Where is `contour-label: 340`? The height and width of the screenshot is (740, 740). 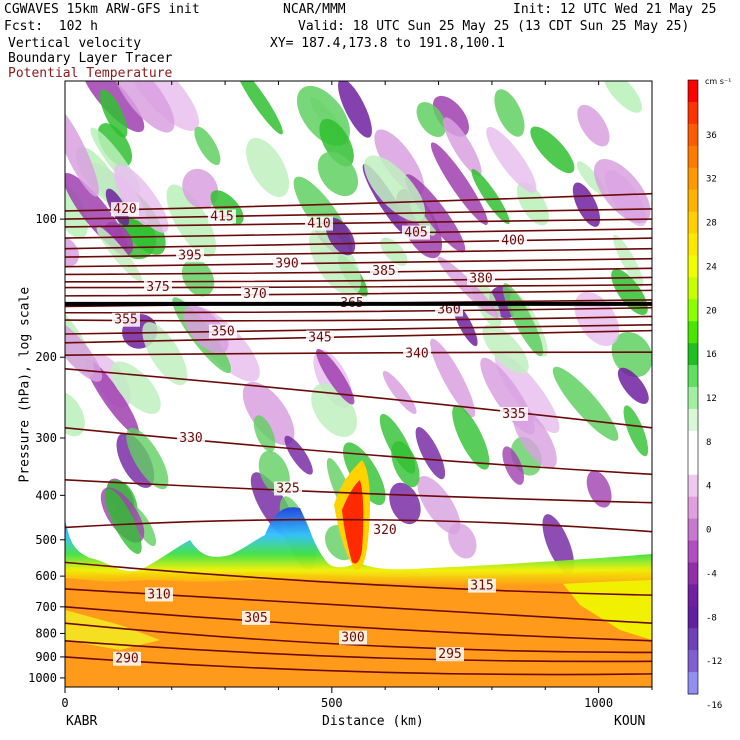
contour-label: 340 is located at coordinates (416, 353).